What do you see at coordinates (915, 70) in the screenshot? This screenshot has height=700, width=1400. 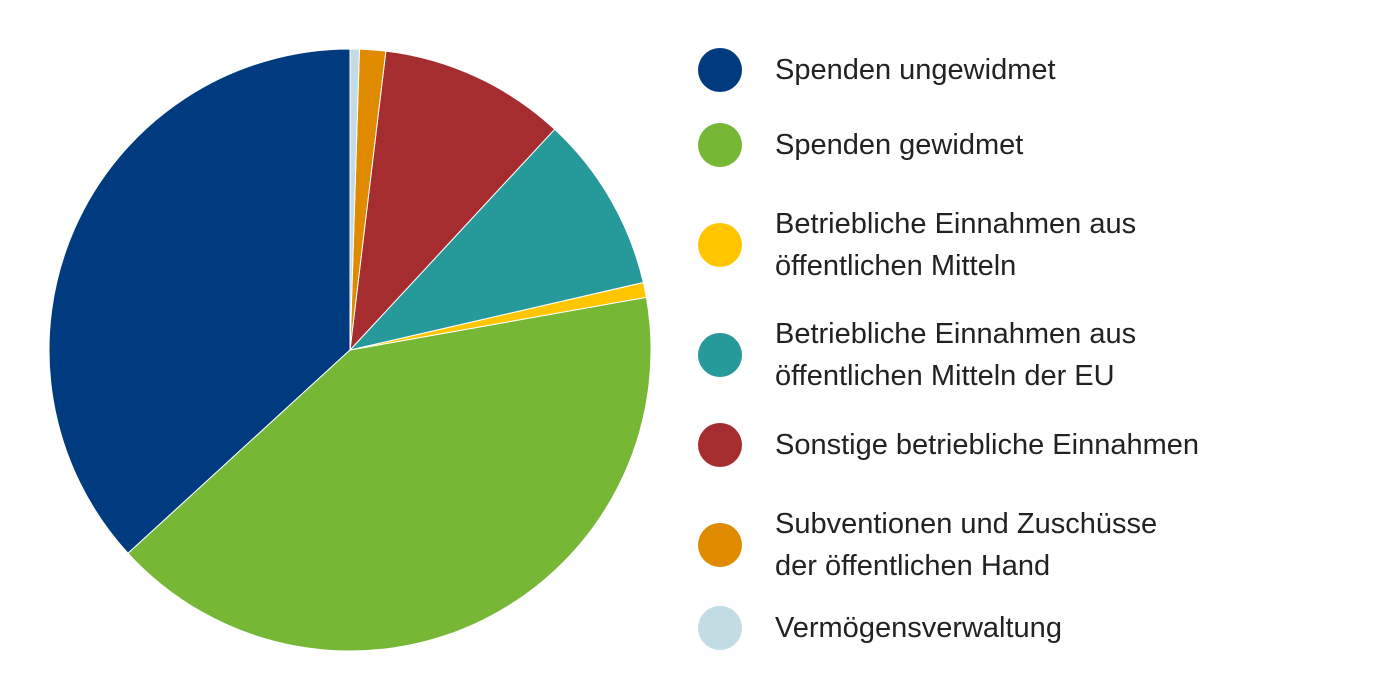 I see `legend-label: Spenden ungewidmet` at bounding box center [915, 70].